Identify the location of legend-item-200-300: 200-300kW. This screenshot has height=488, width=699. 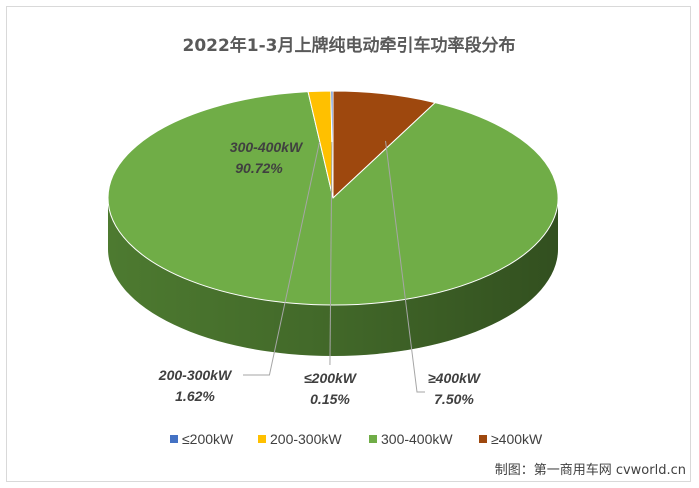
(300, 439).